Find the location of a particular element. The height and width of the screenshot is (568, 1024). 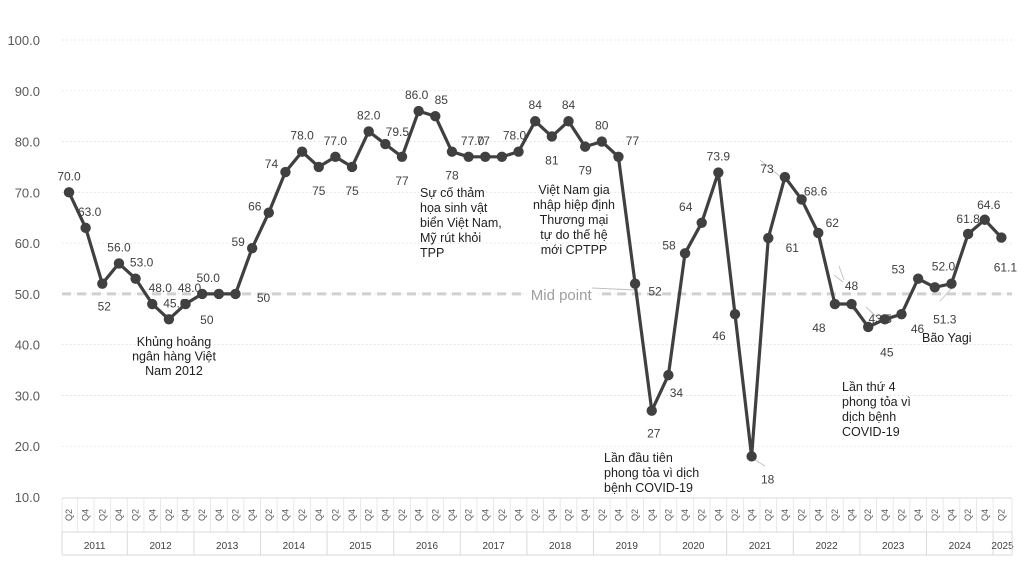

data-label: 56.0 is located at coordinates (119, 247).